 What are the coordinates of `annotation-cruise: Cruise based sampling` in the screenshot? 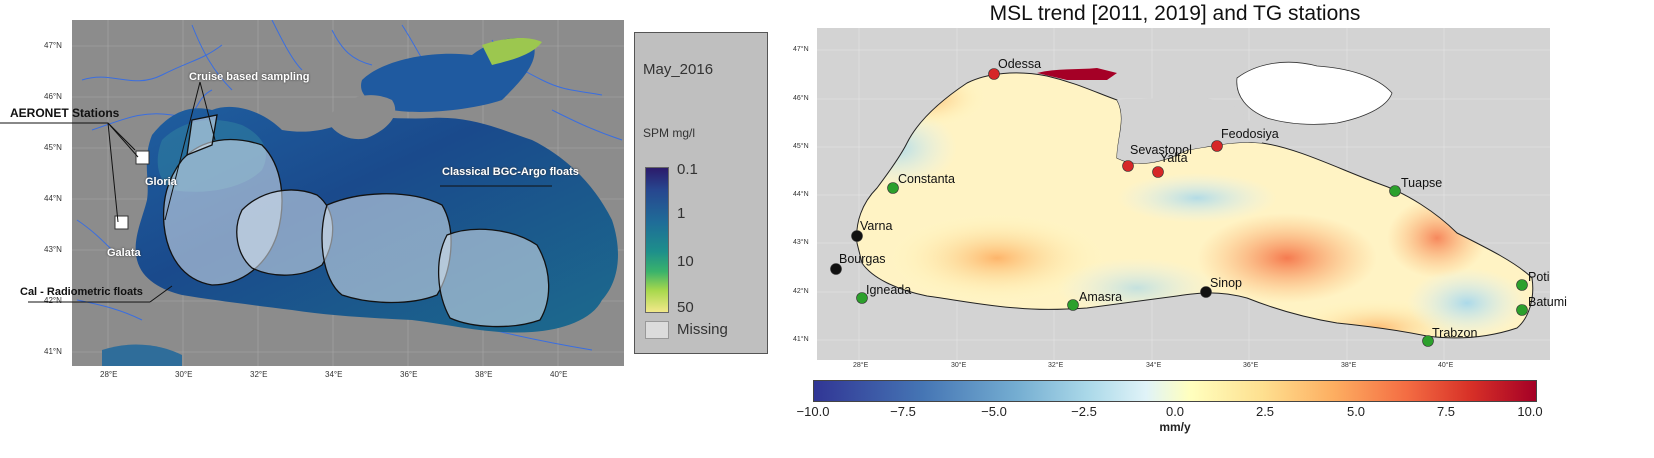 It's located at (249, 77).